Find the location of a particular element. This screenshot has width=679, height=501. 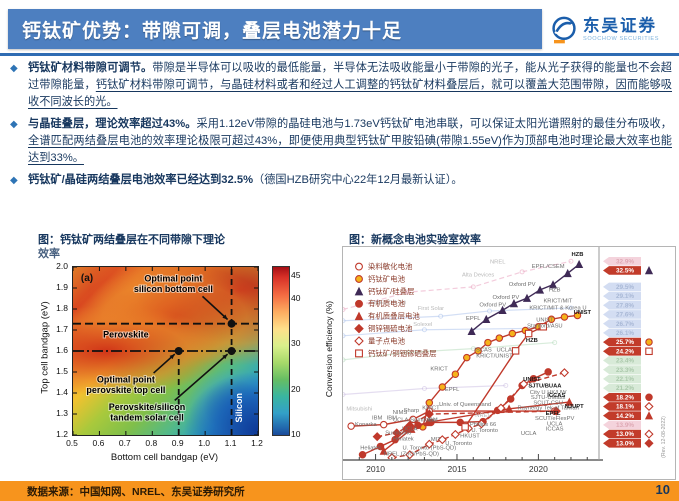

legend-label: 有机质叠层电池 is located at coordinates (394, 316).